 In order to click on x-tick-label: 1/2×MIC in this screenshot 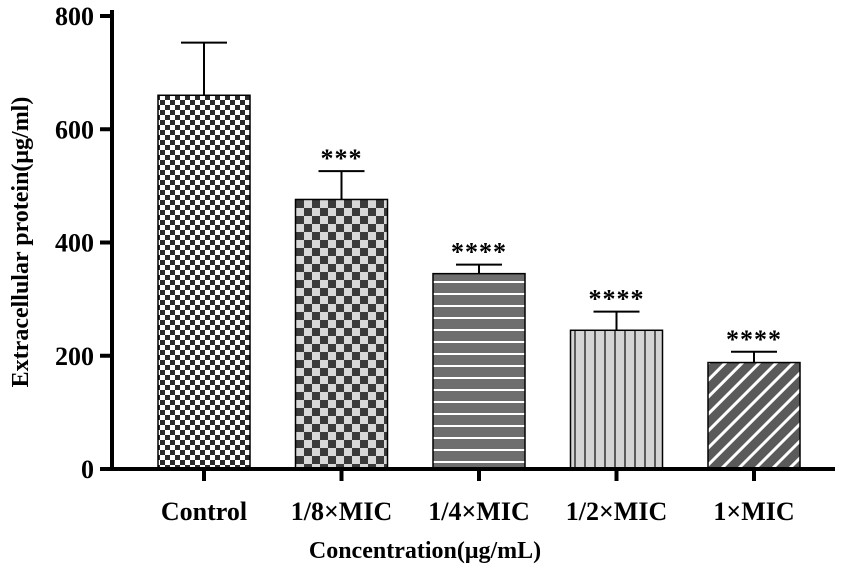, I will do `click(616, 511)`.